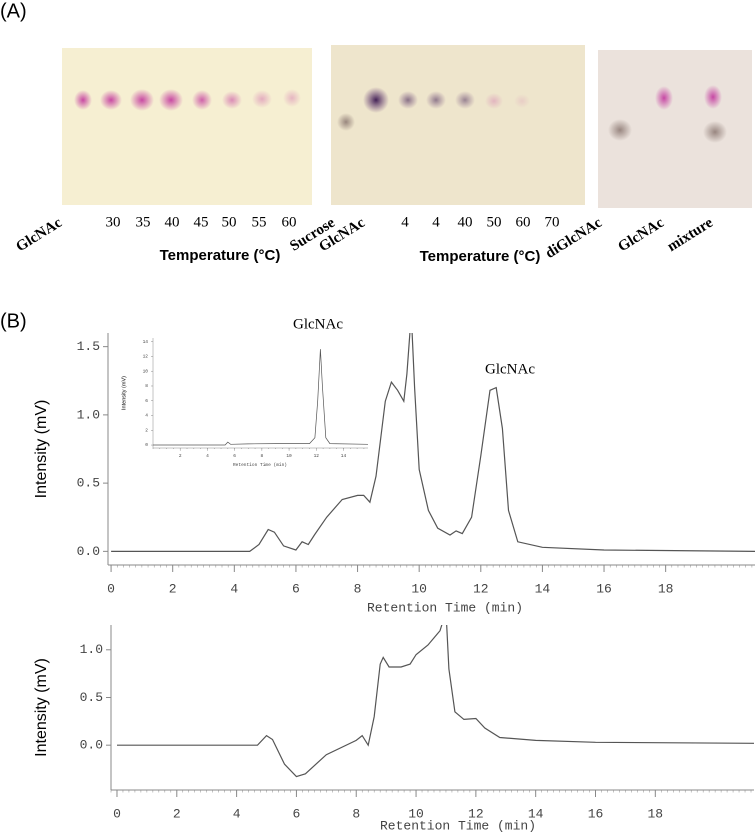  What do you see at coordinates (146, 342) in the screenshot?
I see `y-tick-label: 14` at bounding box center [146, 342].